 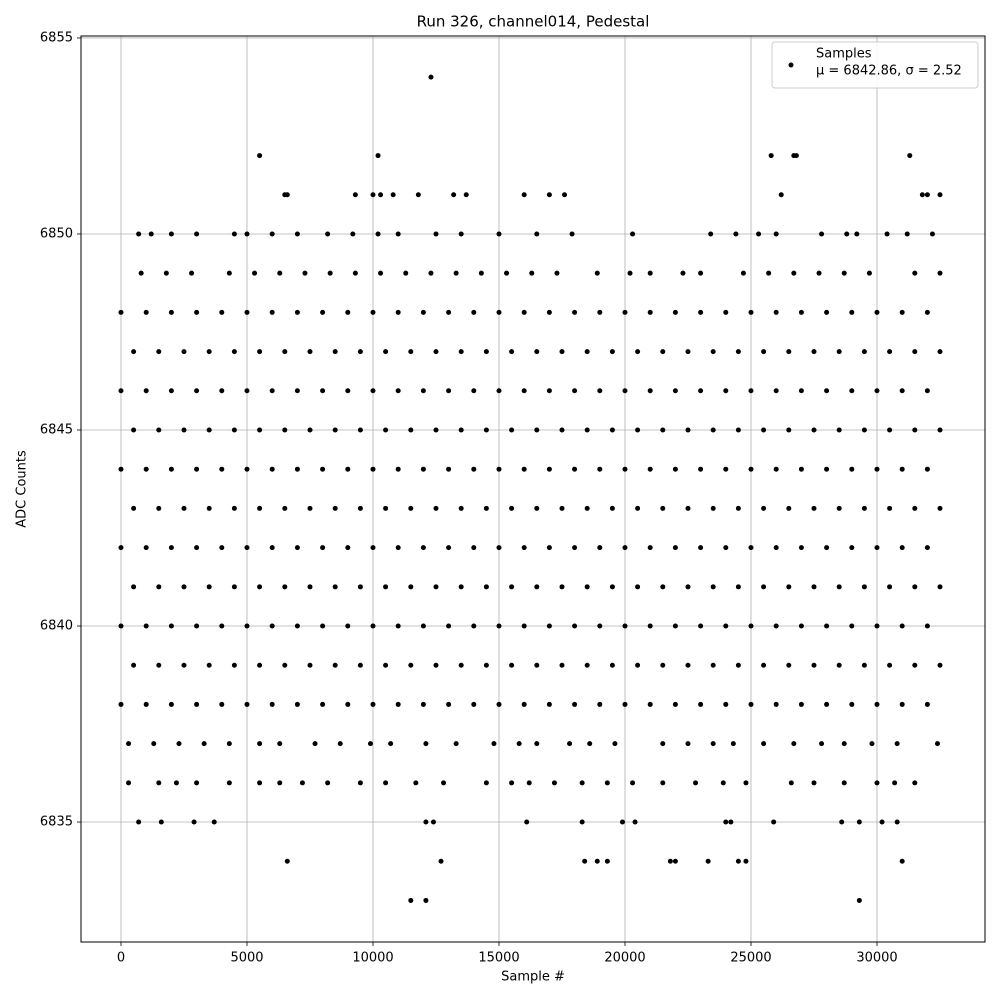 What do you see at coordinates (750, 958) in the screenshot?
I see `x-tick-label: 25000` at bounding box center [750, 958].